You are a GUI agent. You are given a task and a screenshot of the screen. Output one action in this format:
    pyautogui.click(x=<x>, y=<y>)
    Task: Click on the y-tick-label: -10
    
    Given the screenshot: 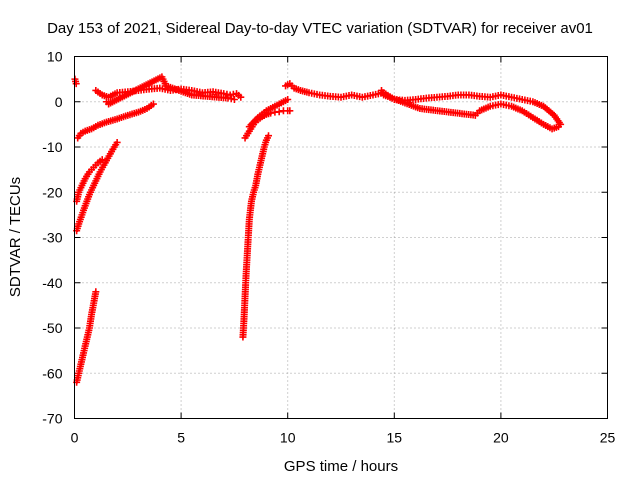 What is the action you would take?
    pyautogui.click(x=52, y=147)
    